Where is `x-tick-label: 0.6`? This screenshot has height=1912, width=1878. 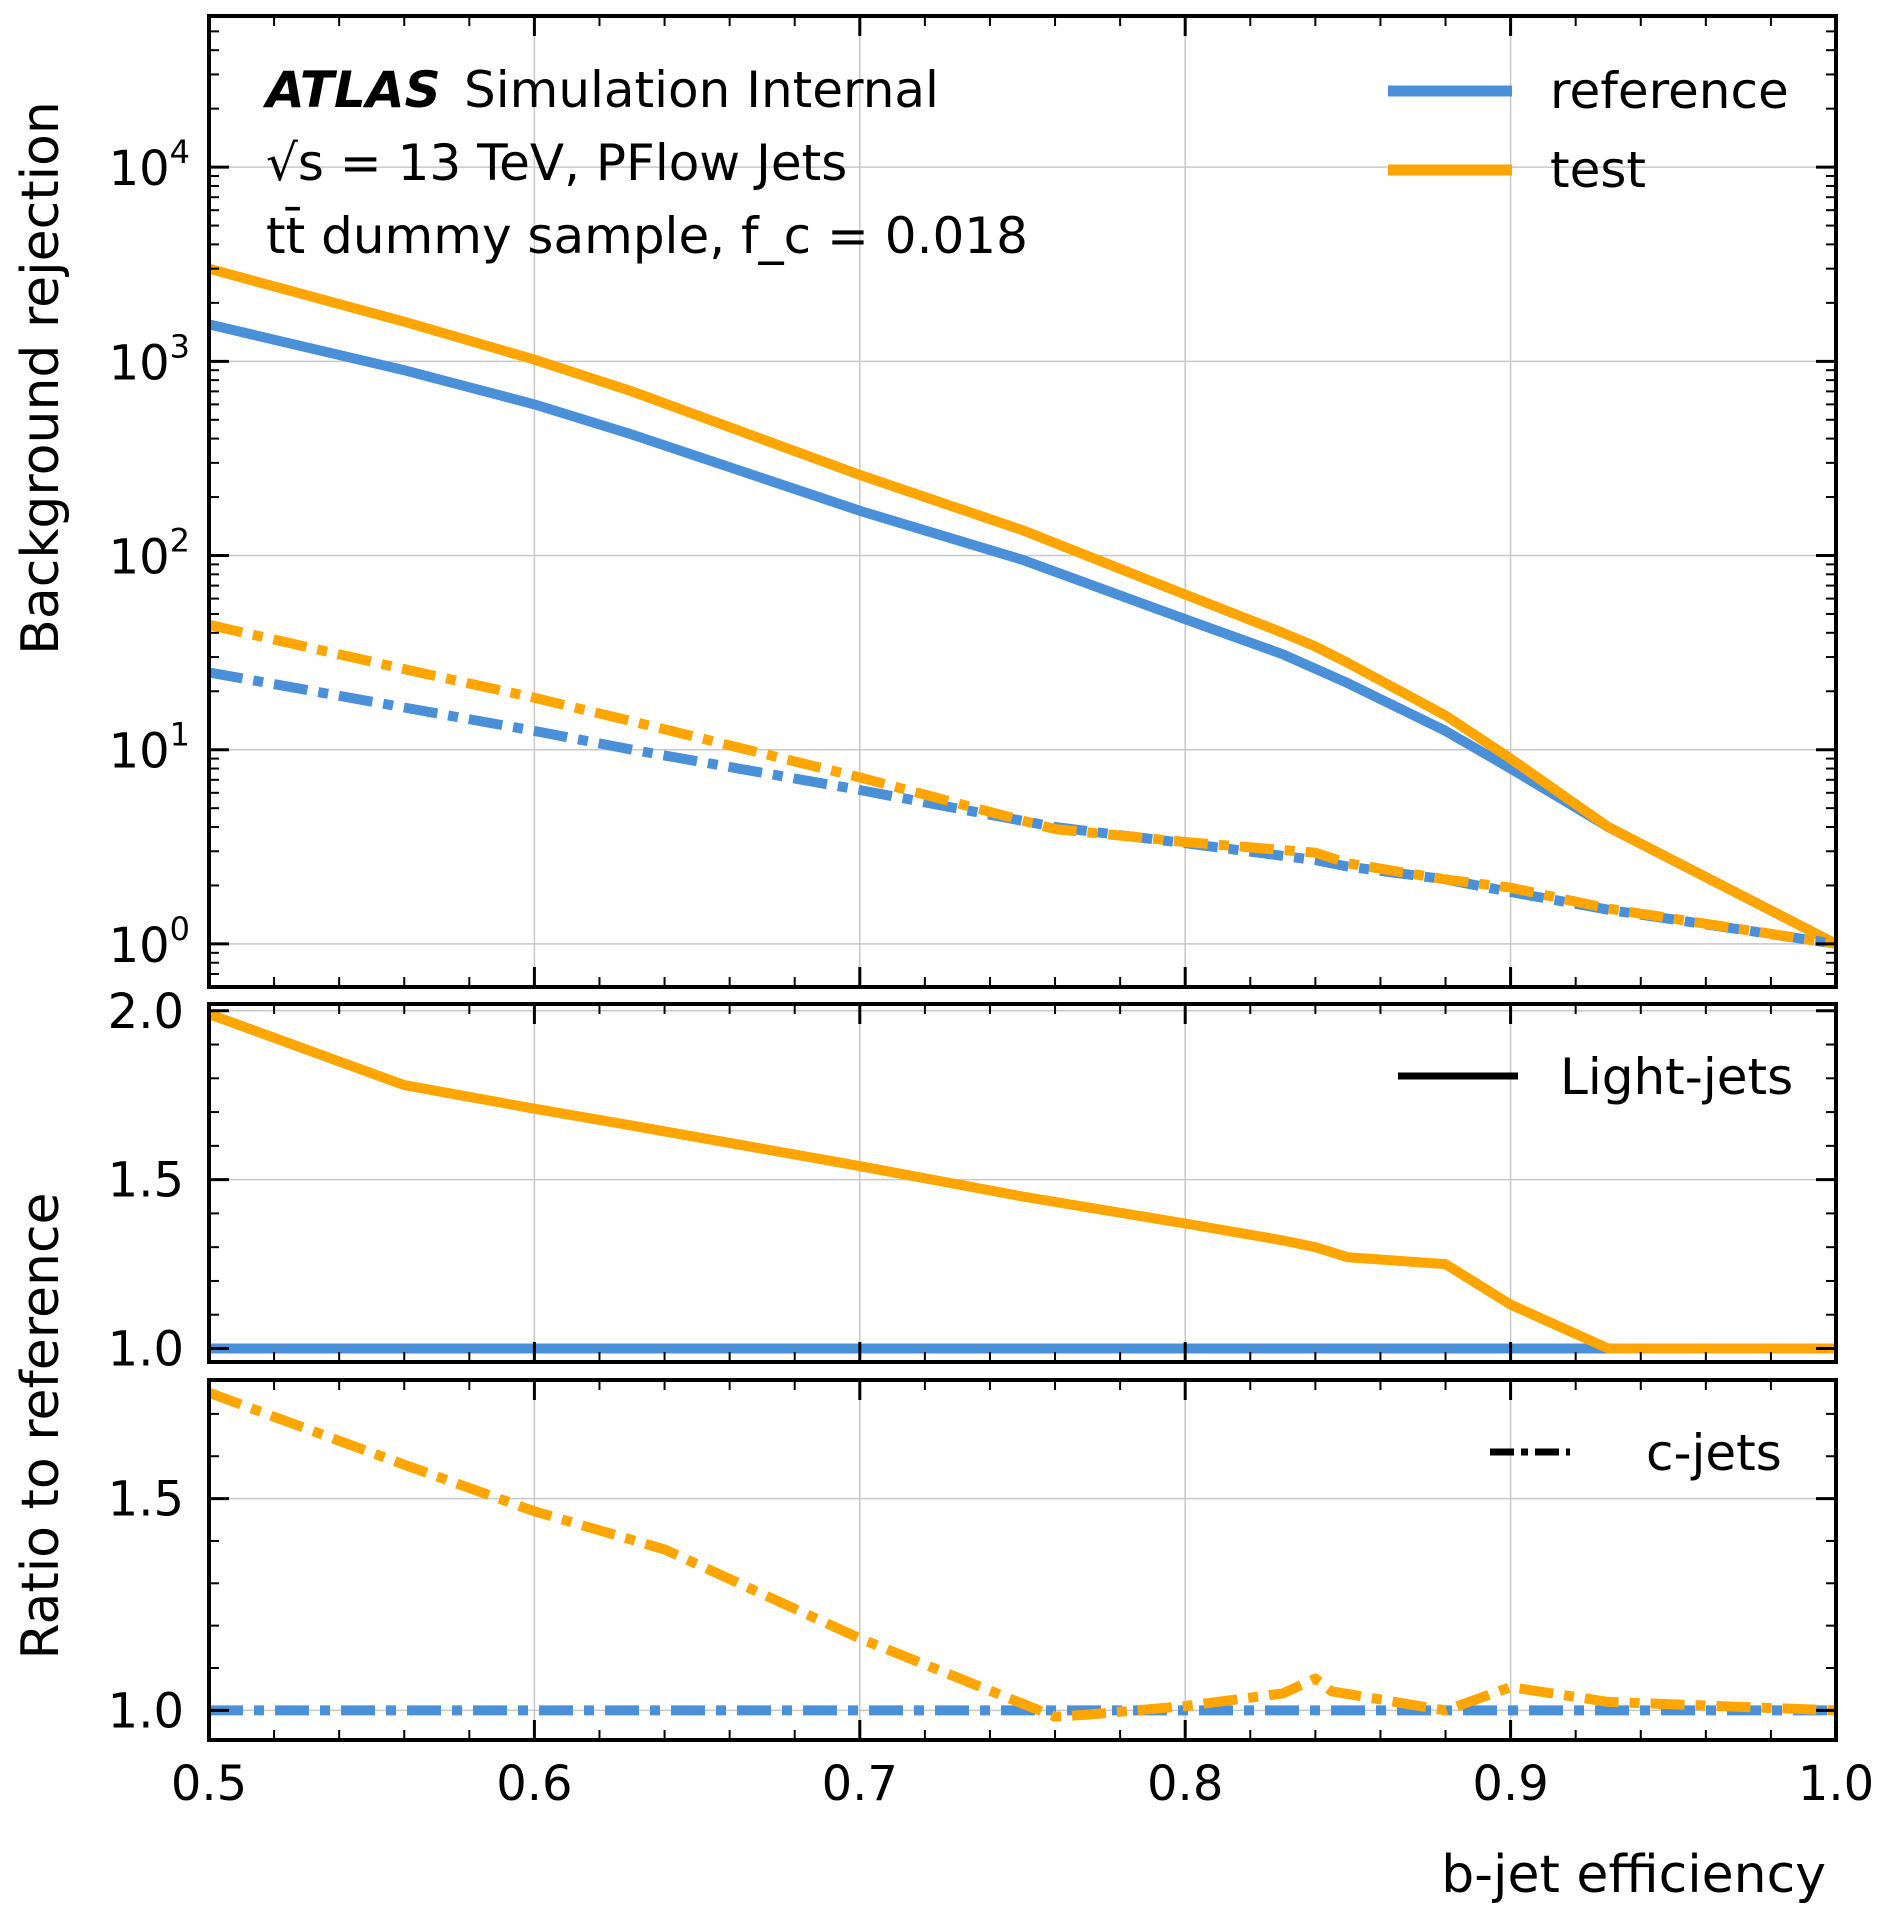 x-tick-label: 0.6 is located at coordinates (534, 1784).